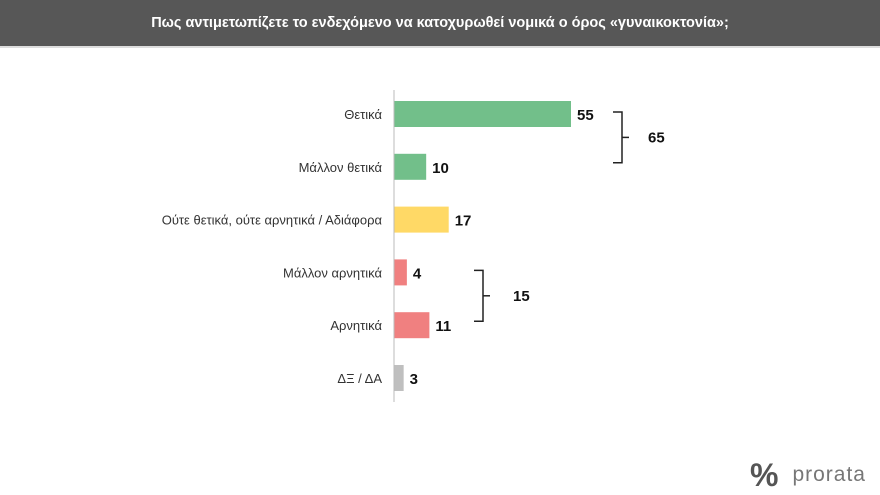 The width and height of the screenshot is (880, 495). What do you see at coordinates (332, 272) in the screenshot?
I see `category-label: Μάλλον αρνητικά` at bounding box center [332, 272].